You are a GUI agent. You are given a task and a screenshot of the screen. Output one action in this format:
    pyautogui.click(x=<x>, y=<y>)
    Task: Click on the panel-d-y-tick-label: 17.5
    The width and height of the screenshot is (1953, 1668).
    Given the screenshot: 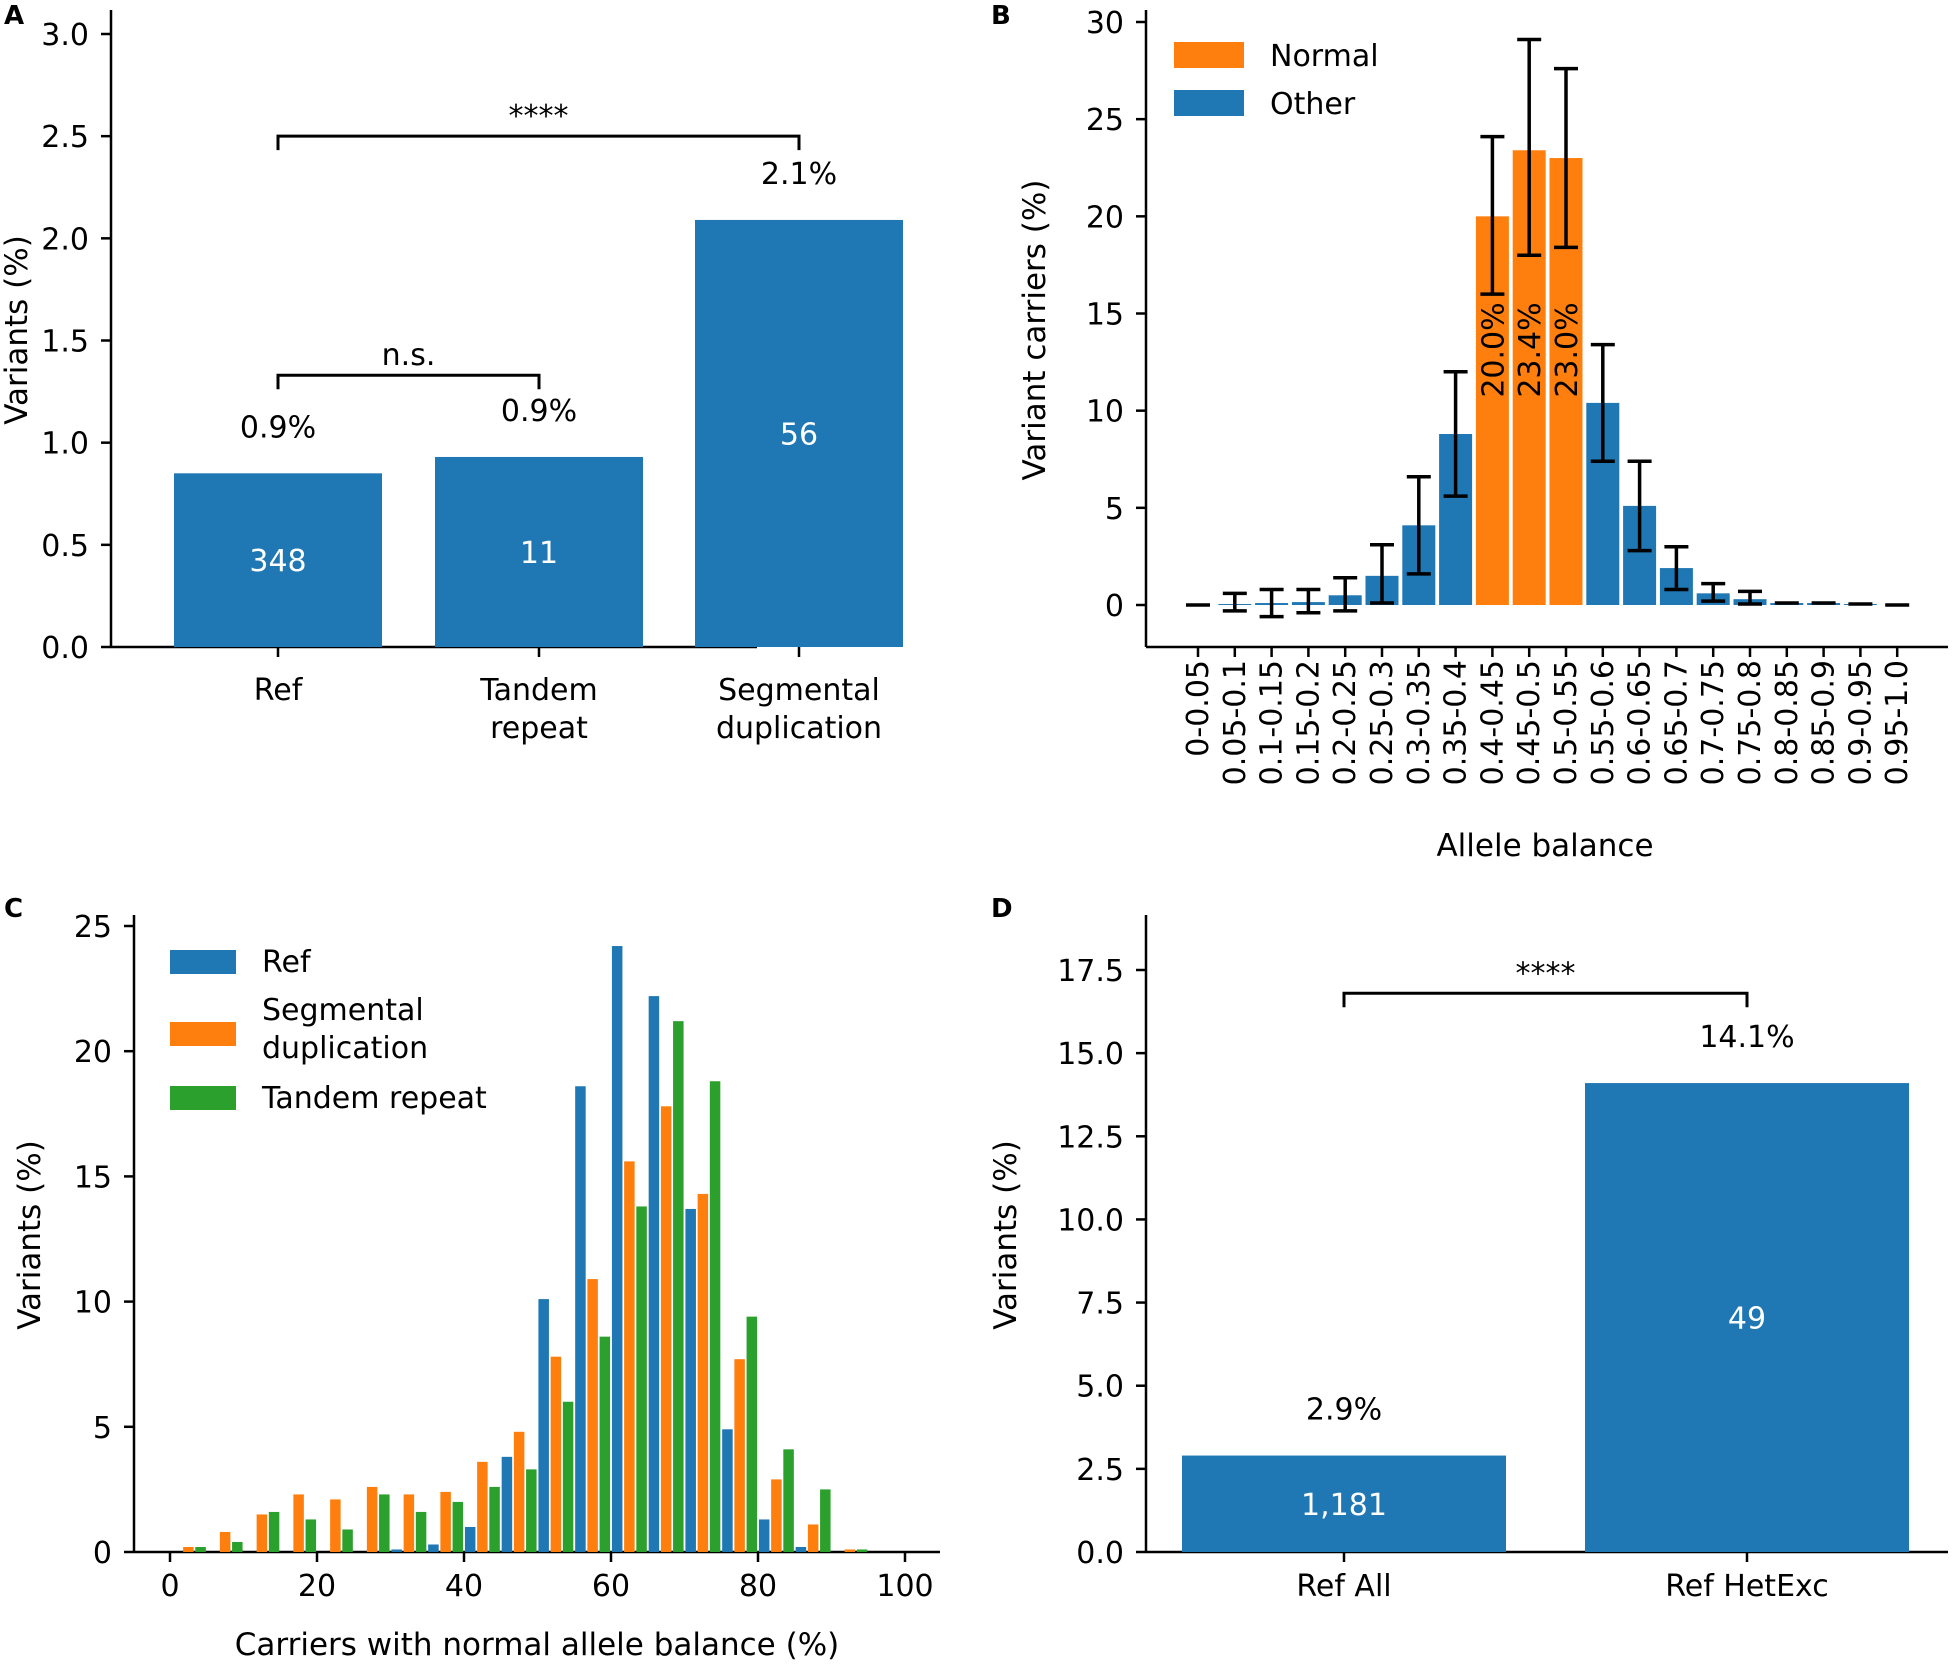 What is the action you would take?
    pyautogui.click(x=1090, y=971)
    